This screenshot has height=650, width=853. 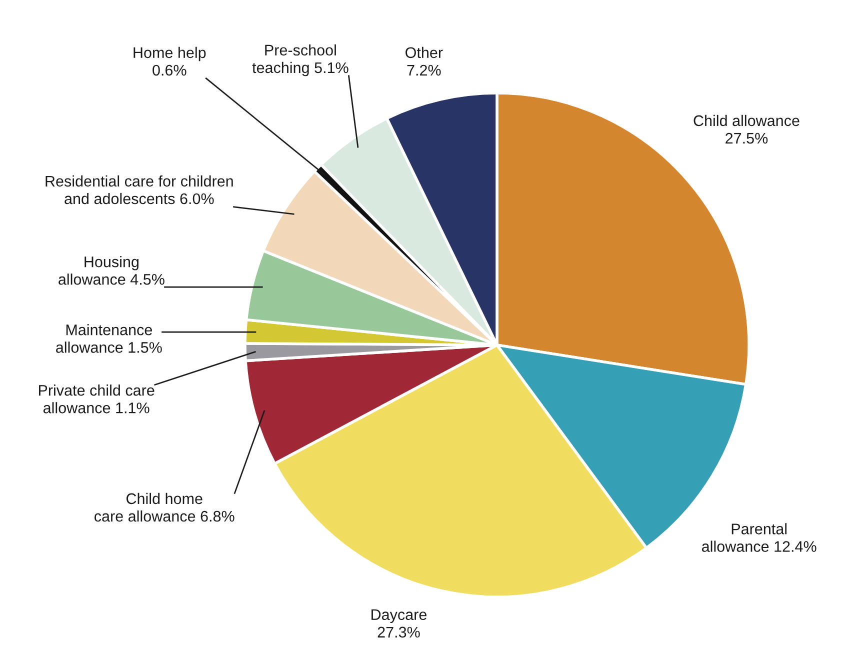 I want to click on slice-label: Residential care for children and adolescents 6.0%, so click(x=139, y=189).